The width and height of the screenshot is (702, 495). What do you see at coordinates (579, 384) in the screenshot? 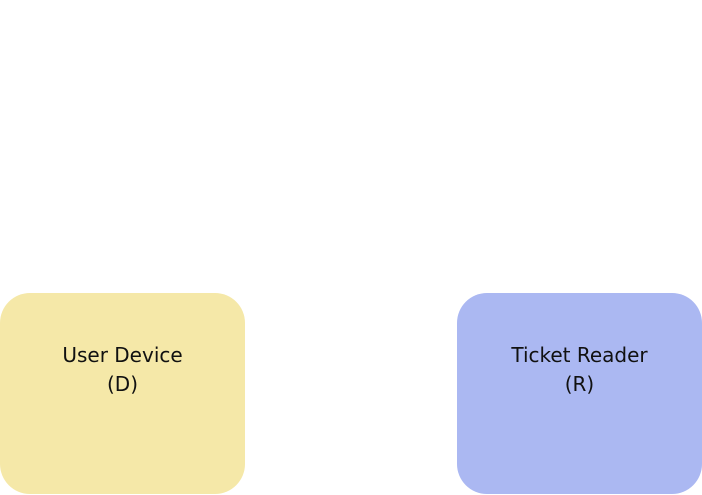
I see `ticket-reader-sublabel: (R)` at bounding box center [579, 384].